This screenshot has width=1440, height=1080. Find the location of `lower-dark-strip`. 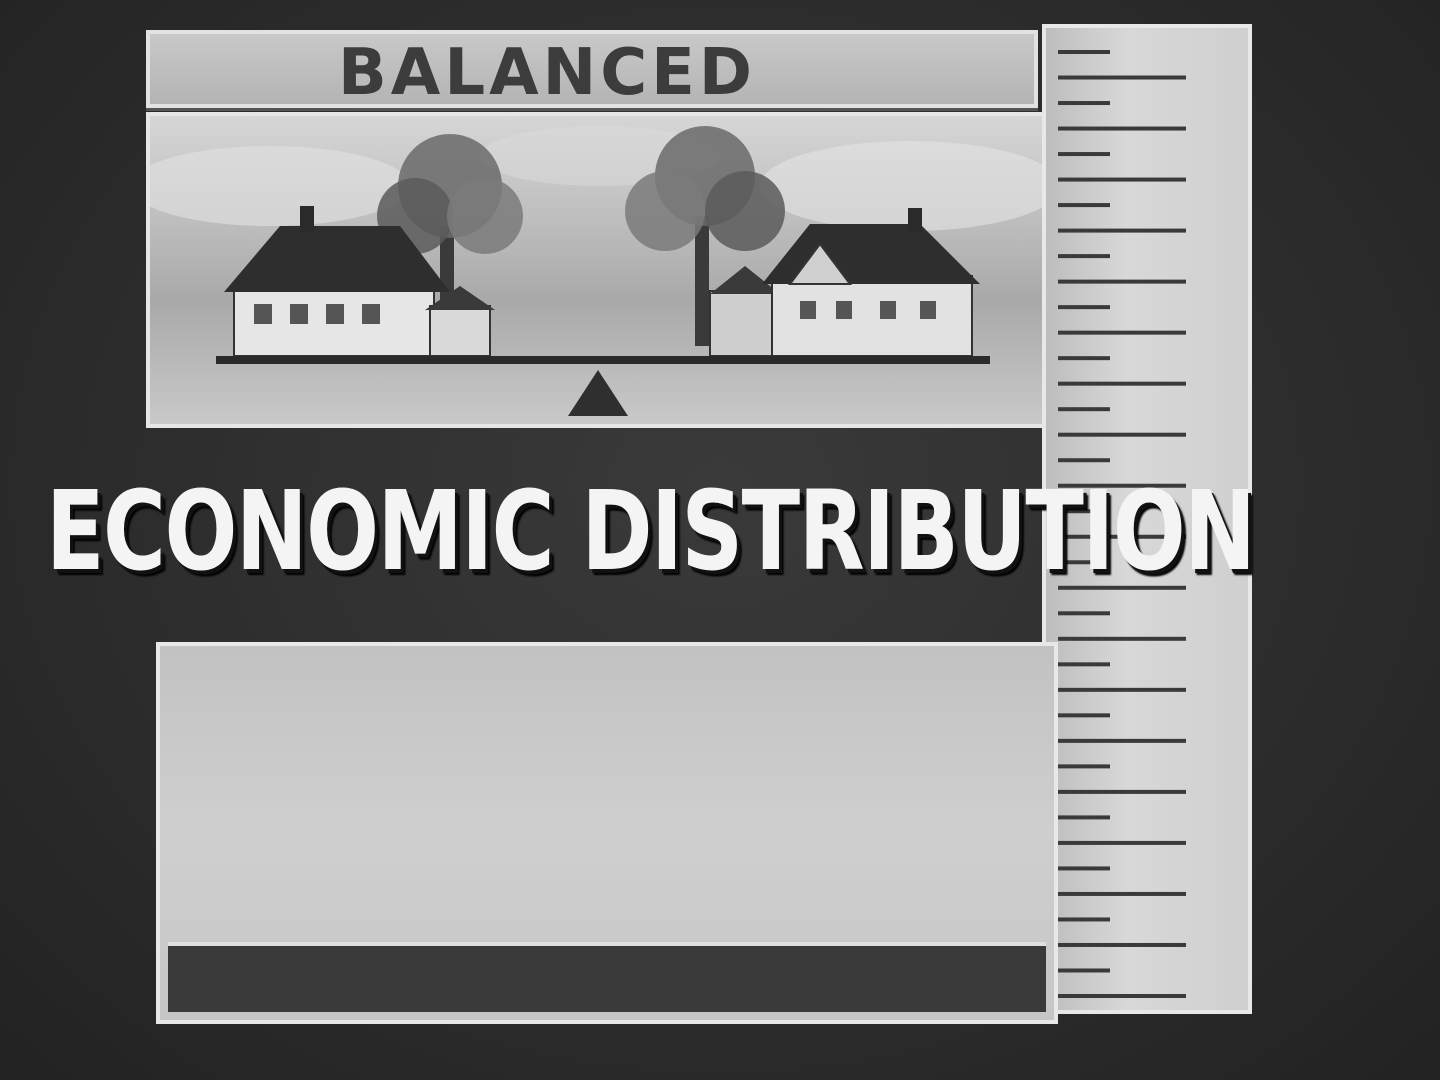

lower-dark-strip is located at coordinates (607, 977).